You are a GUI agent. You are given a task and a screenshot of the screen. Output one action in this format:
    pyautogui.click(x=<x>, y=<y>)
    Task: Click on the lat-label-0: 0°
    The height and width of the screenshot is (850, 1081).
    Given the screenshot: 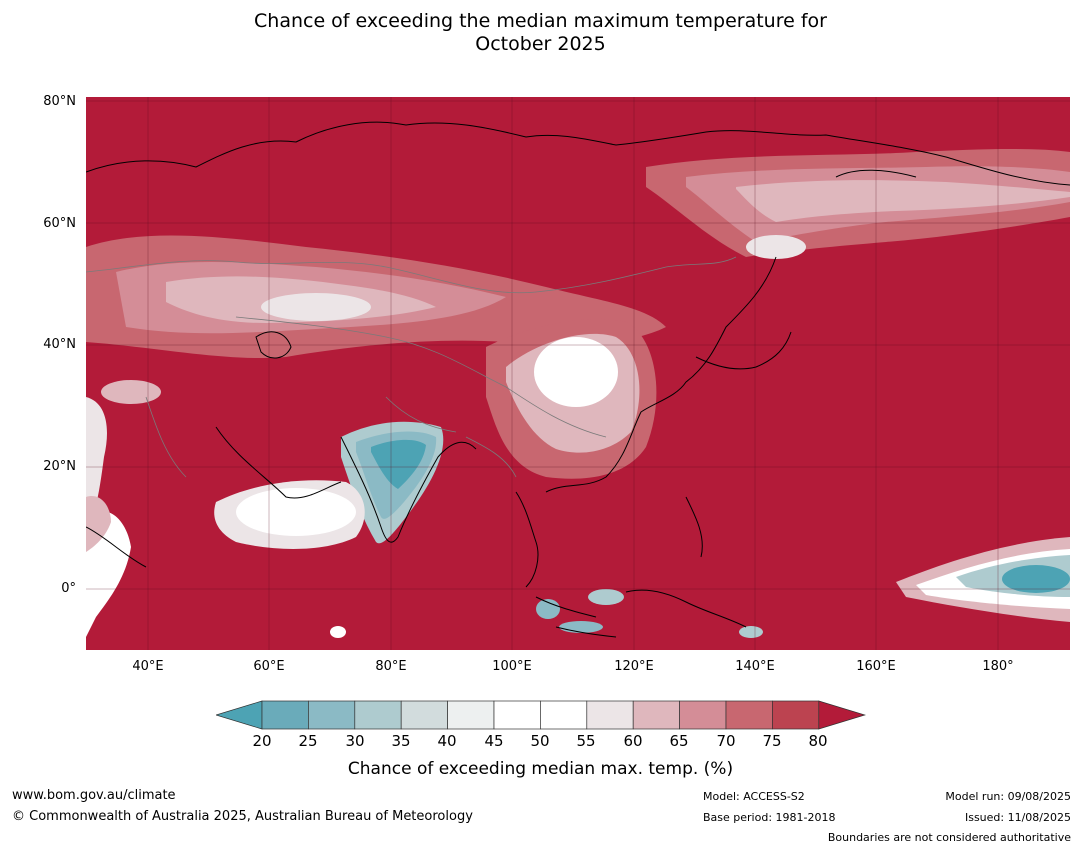 What is the action you would take?
    pyautogui.click(x=68, y=588)
    